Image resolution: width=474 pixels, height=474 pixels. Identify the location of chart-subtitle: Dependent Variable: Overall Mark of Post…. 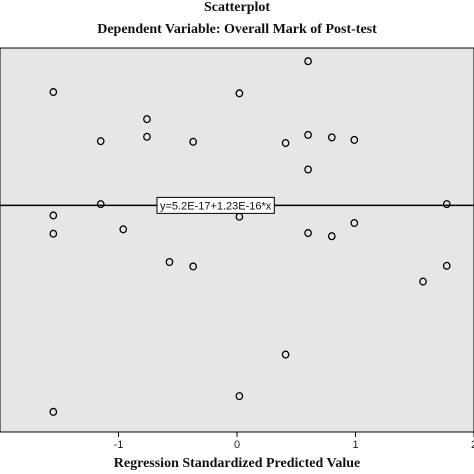
(237, 29).